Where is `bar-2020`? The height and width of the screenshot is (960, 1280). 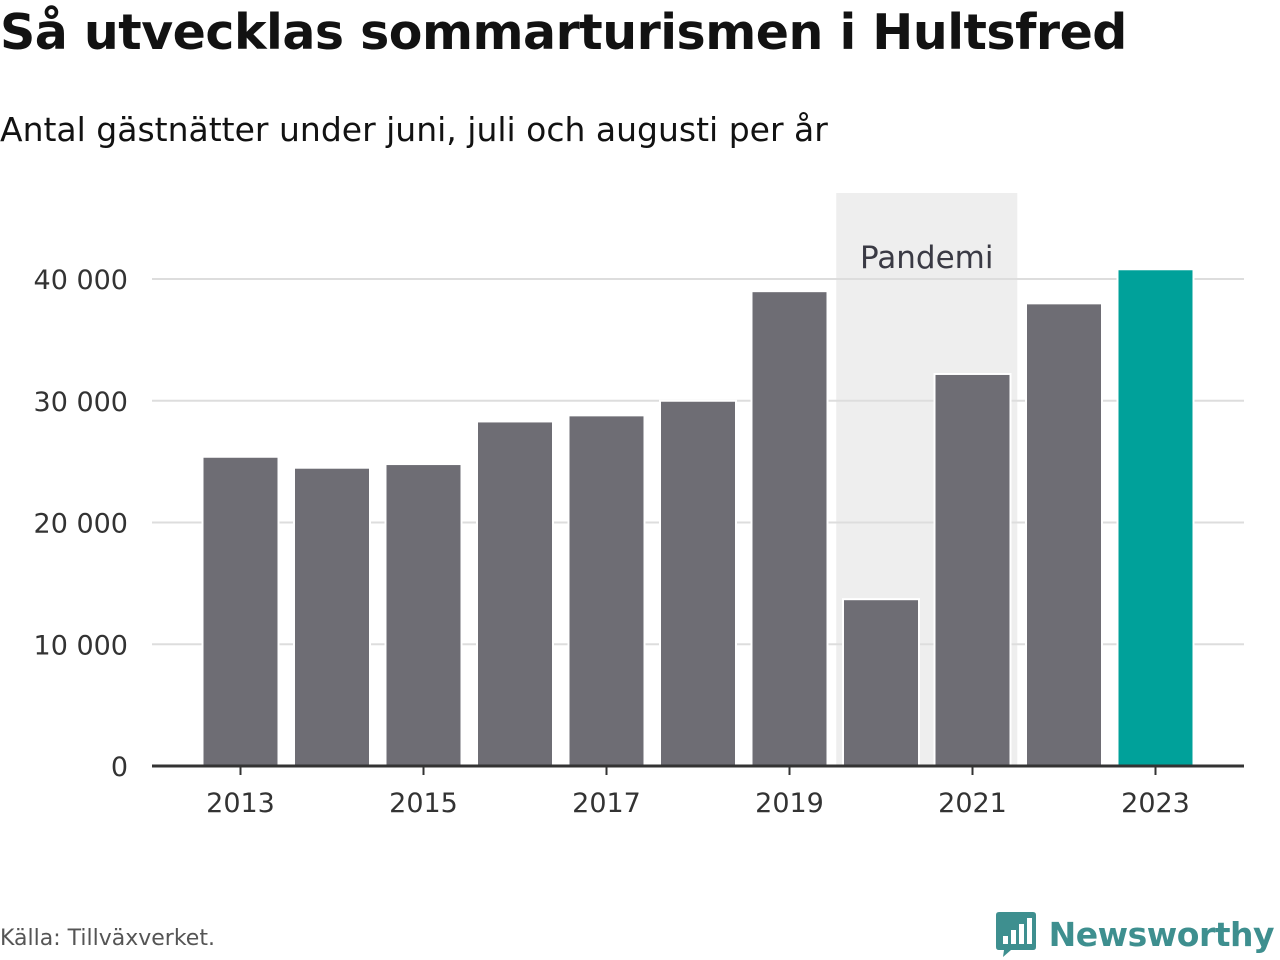
bar-2020 is located at coordinates (881, 683).